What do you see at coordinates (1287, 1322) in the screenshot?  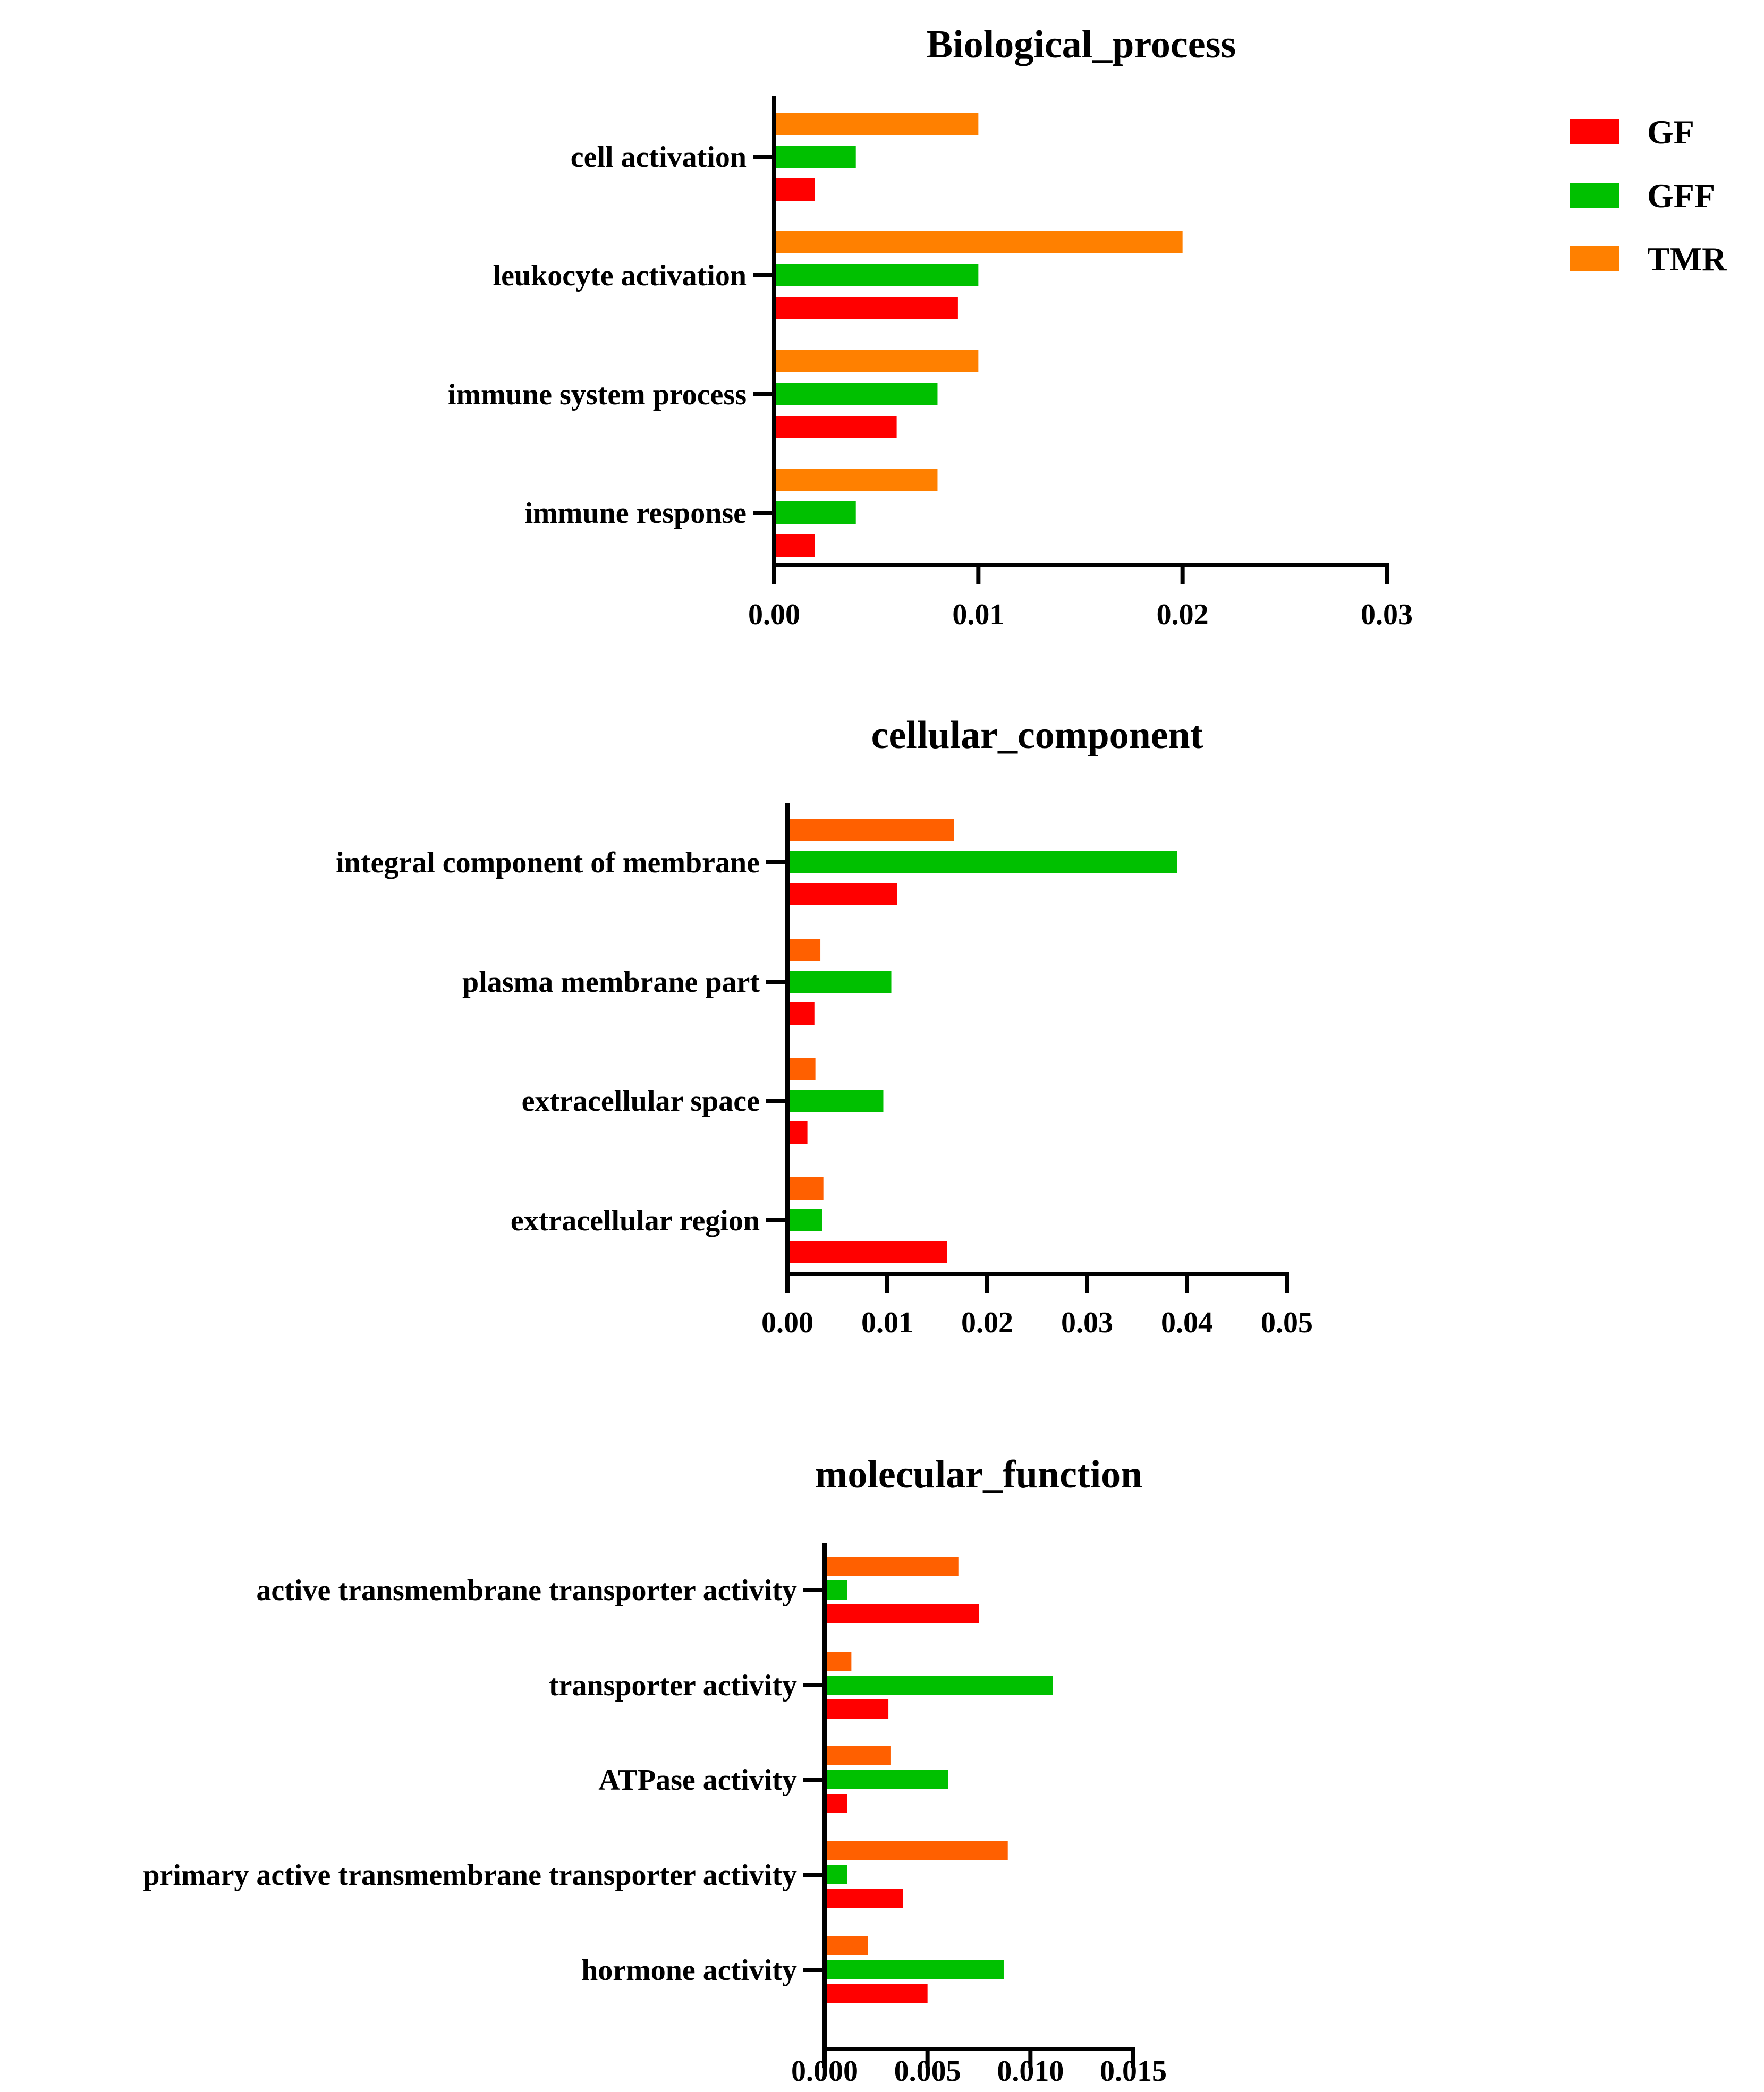 I see `x-tick-label: 0.05` at bounding box center [1287, 1322].